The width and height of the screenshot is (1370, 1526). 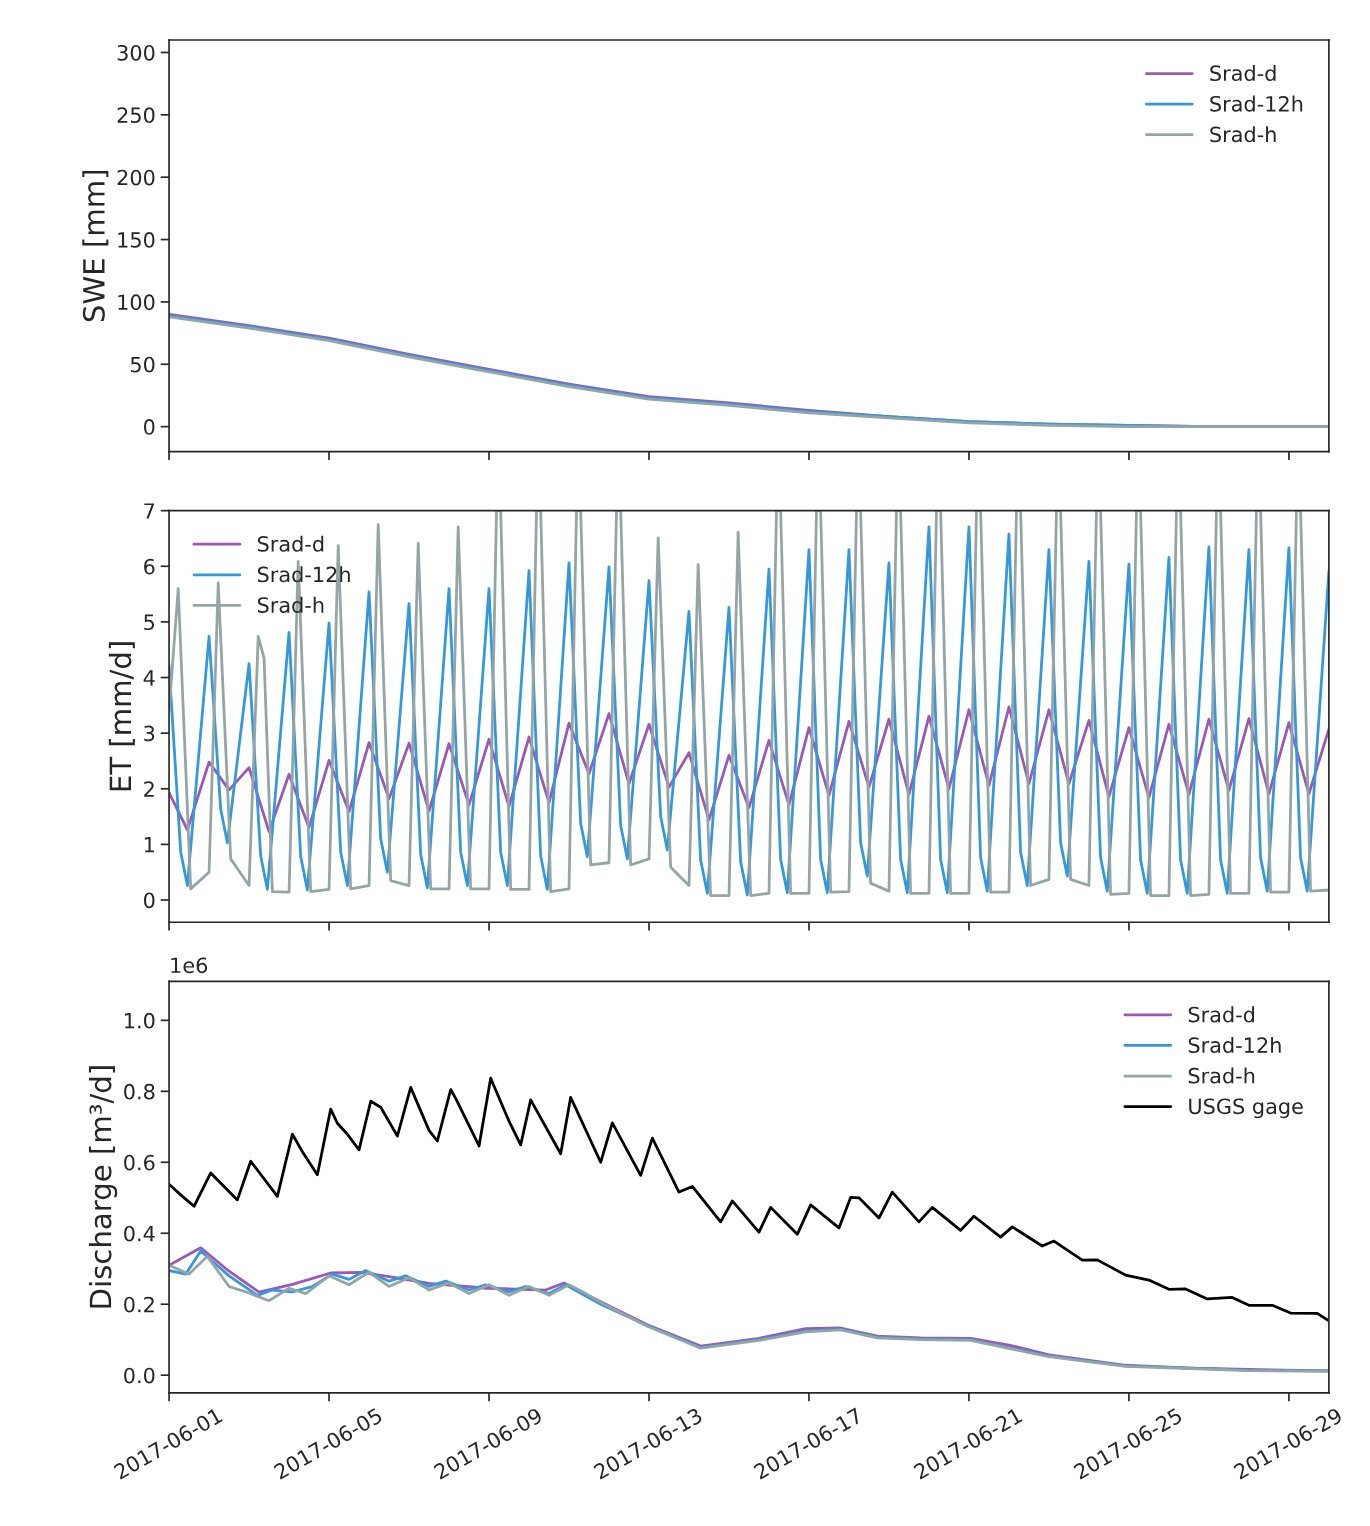 I want to click on y-tick-label: 2, so click(x=149, y=789).